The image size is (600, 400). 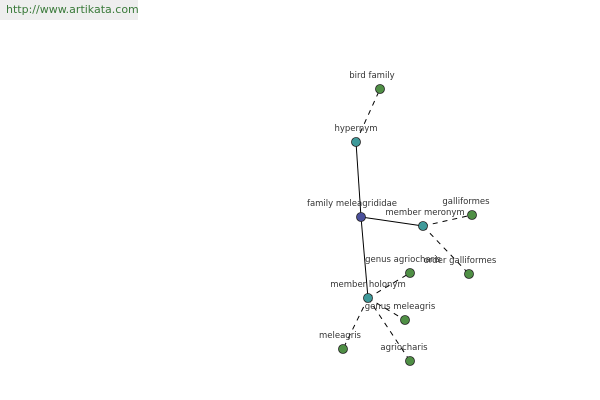 What do you see at coordinates (466, 202) in the screenshot?
I see `node-label: galliformes` at bounding box center [466, 202].